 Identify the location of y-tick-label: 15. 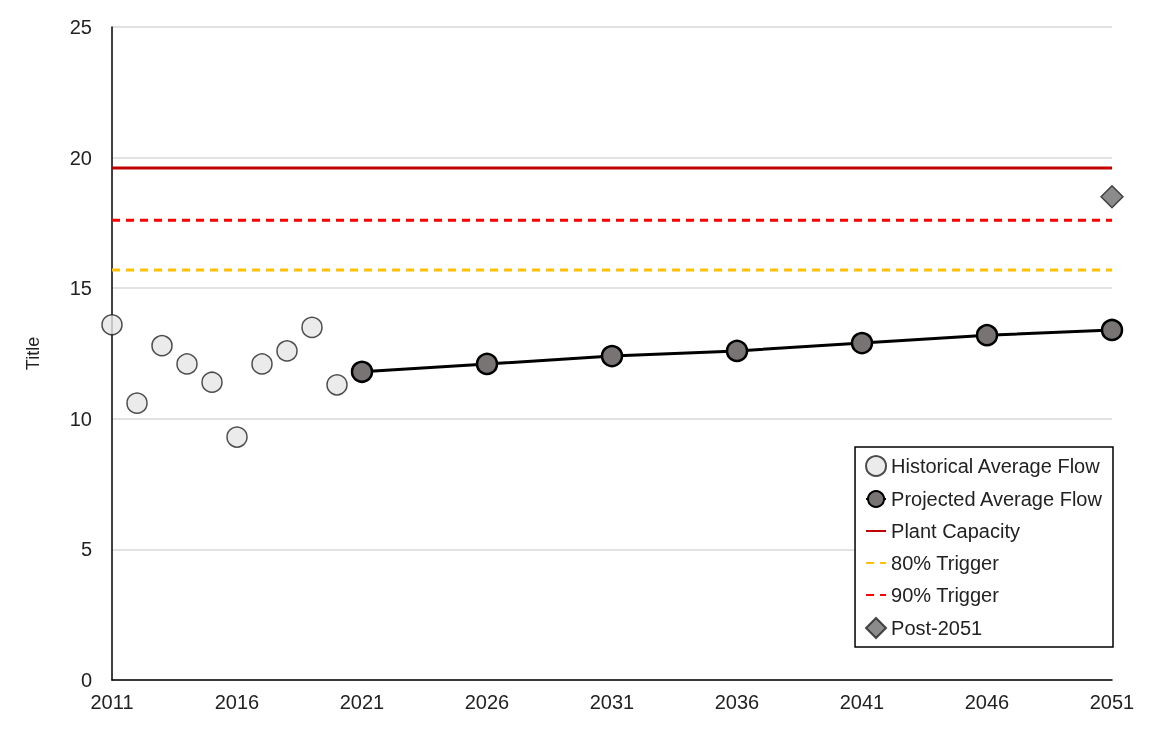
(80, 288).